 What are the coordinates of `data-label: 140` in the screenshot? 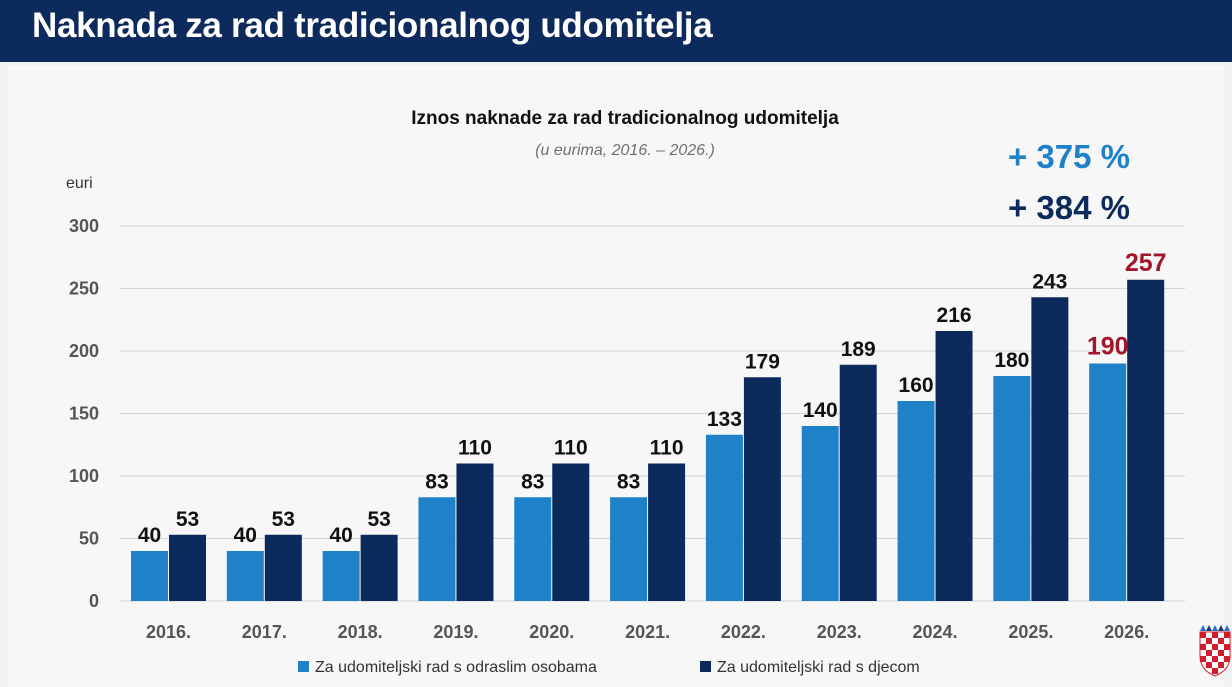 It's located at (820, 410).